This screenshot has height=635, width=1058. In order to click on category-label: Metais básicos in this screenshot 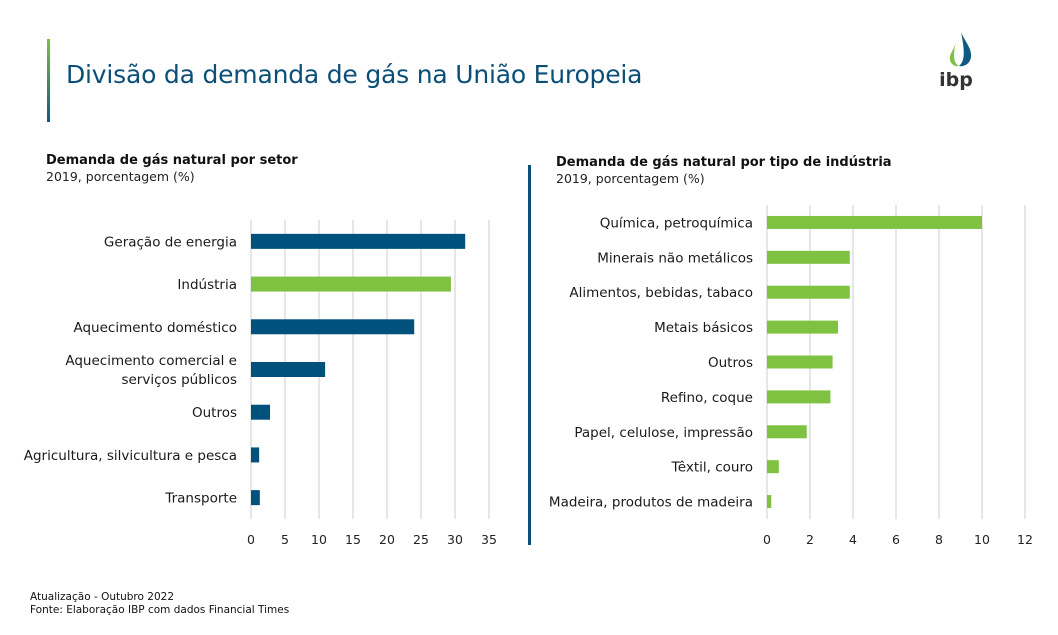, I will do `click(703, 328)`.